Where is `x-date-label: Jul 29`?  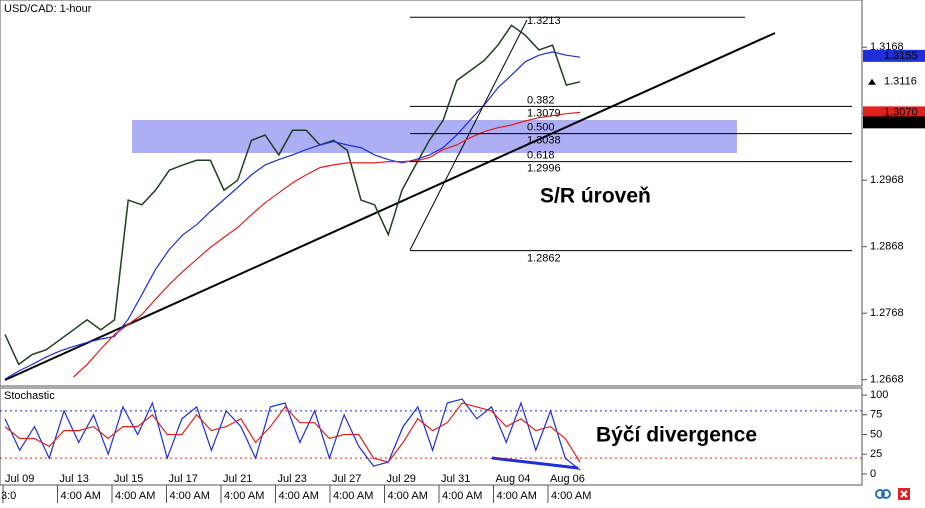 x-date-label: Jul 29 is located at coordinates (401, 479).